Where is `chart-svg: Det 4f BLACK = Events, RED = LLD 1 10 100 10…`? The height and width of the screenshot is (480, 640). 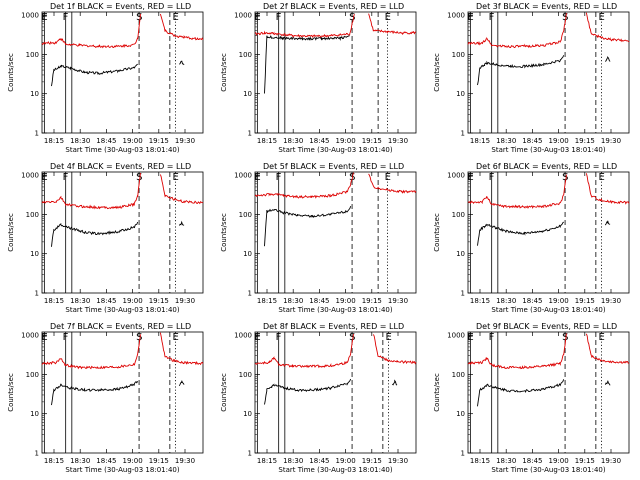 chart-svg: Det 4f BLACK = Events, RED = LLD 1 10 100 10… is located at coordinates (105, 238).